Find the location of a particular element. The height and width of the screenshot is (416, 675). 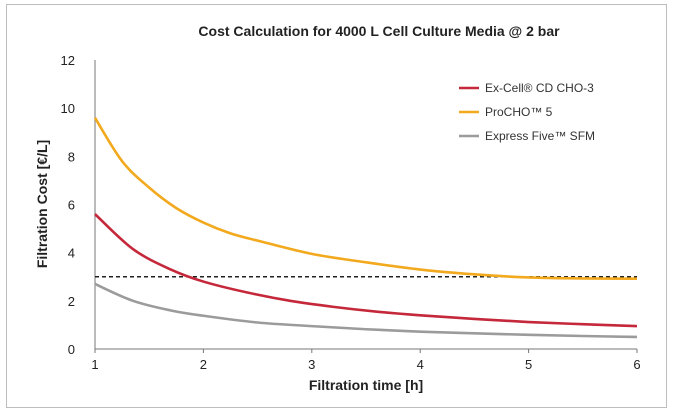

y-axis-title: Filtration Cost [€/L] is located at coordinates (42, 204).